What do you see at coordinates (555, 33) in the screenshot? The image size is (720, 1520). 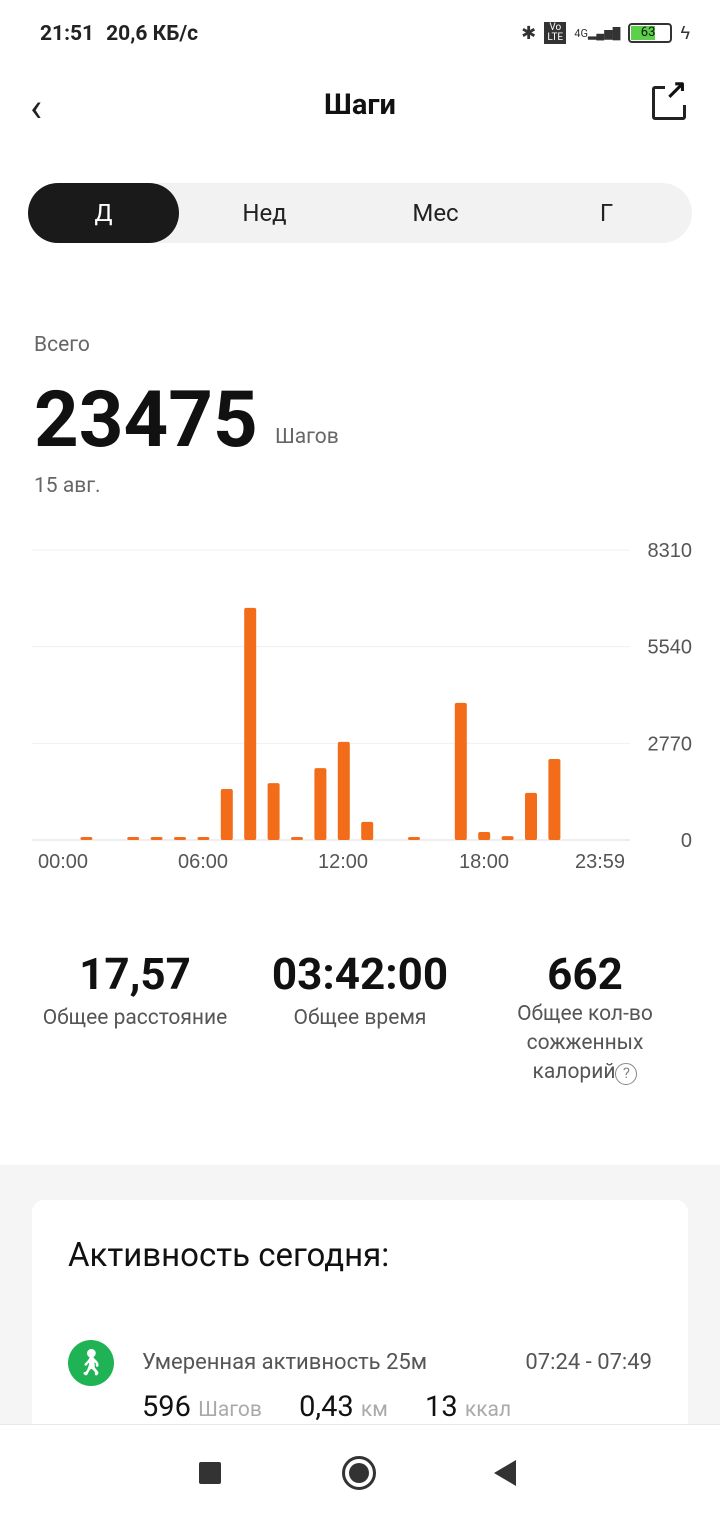 I see `volte-icon: Vo LTE` at bounding box center [555, 33].